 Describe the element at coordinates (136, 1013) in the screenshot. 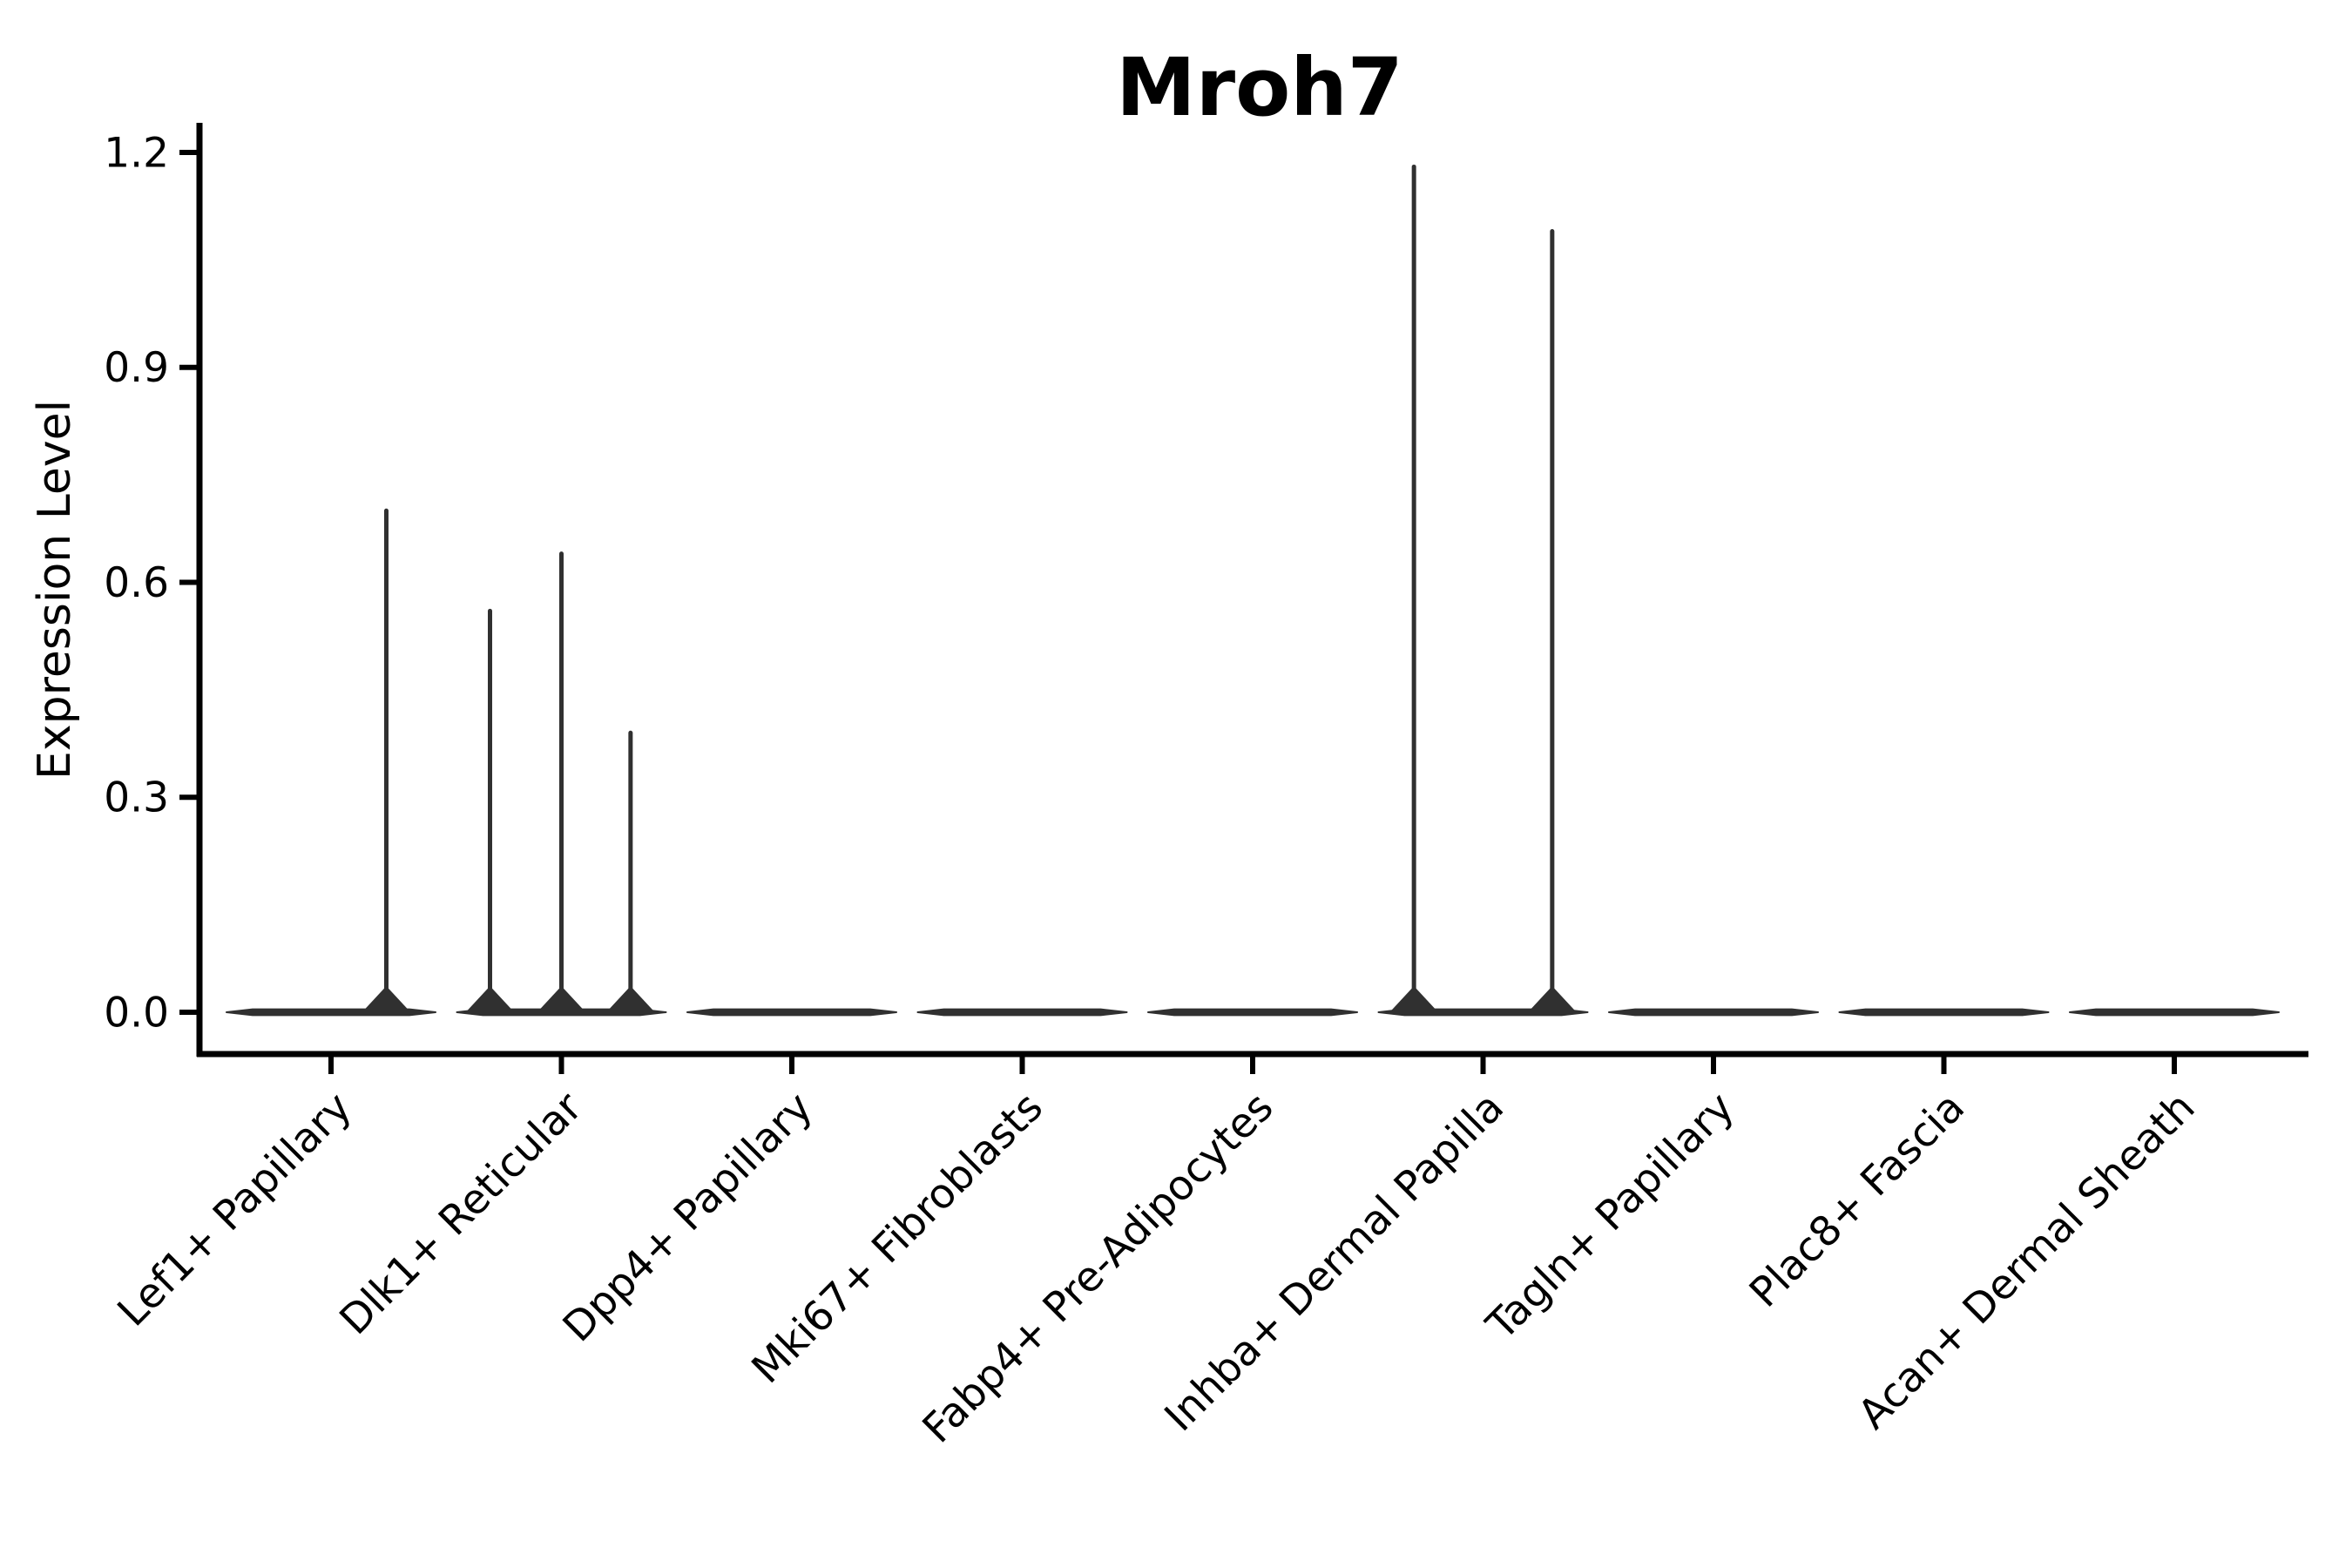

I see `y-tick-label: 0.0` at that location.